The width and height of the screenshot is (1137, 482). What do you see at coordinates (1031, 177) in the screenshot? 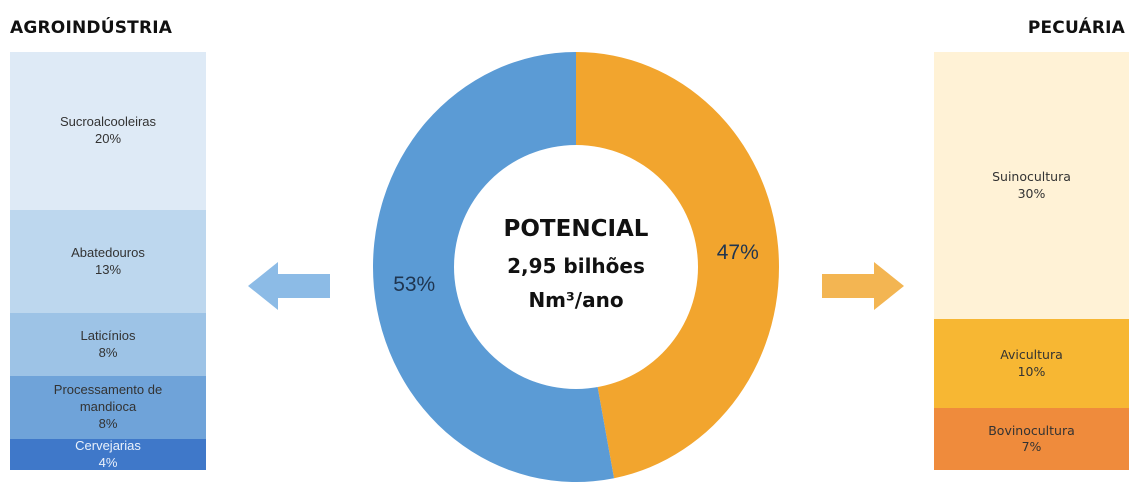
I see `pecuaria-segment-name: Suinocultura` at bounding box center [1031, 177].